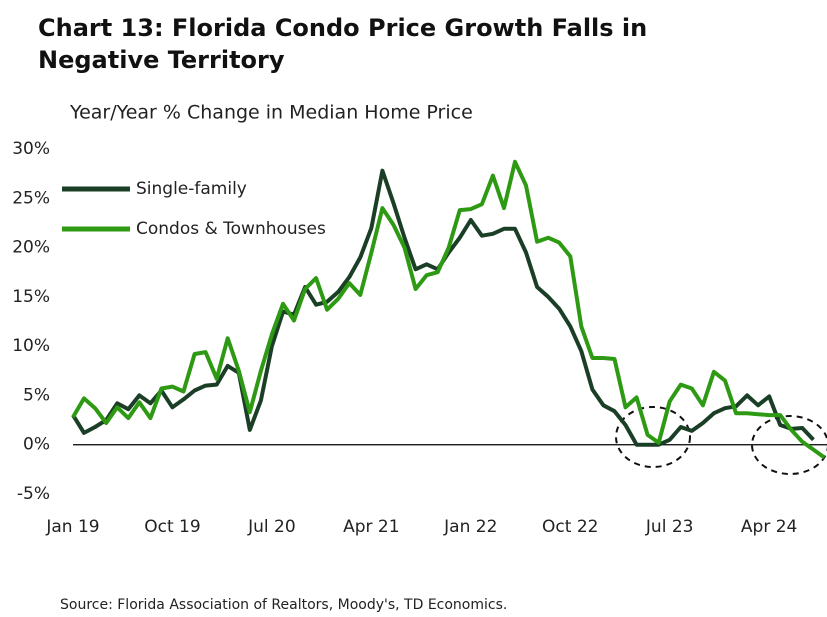  I want to click on y-tick-label: 25%, so click(31, 198).